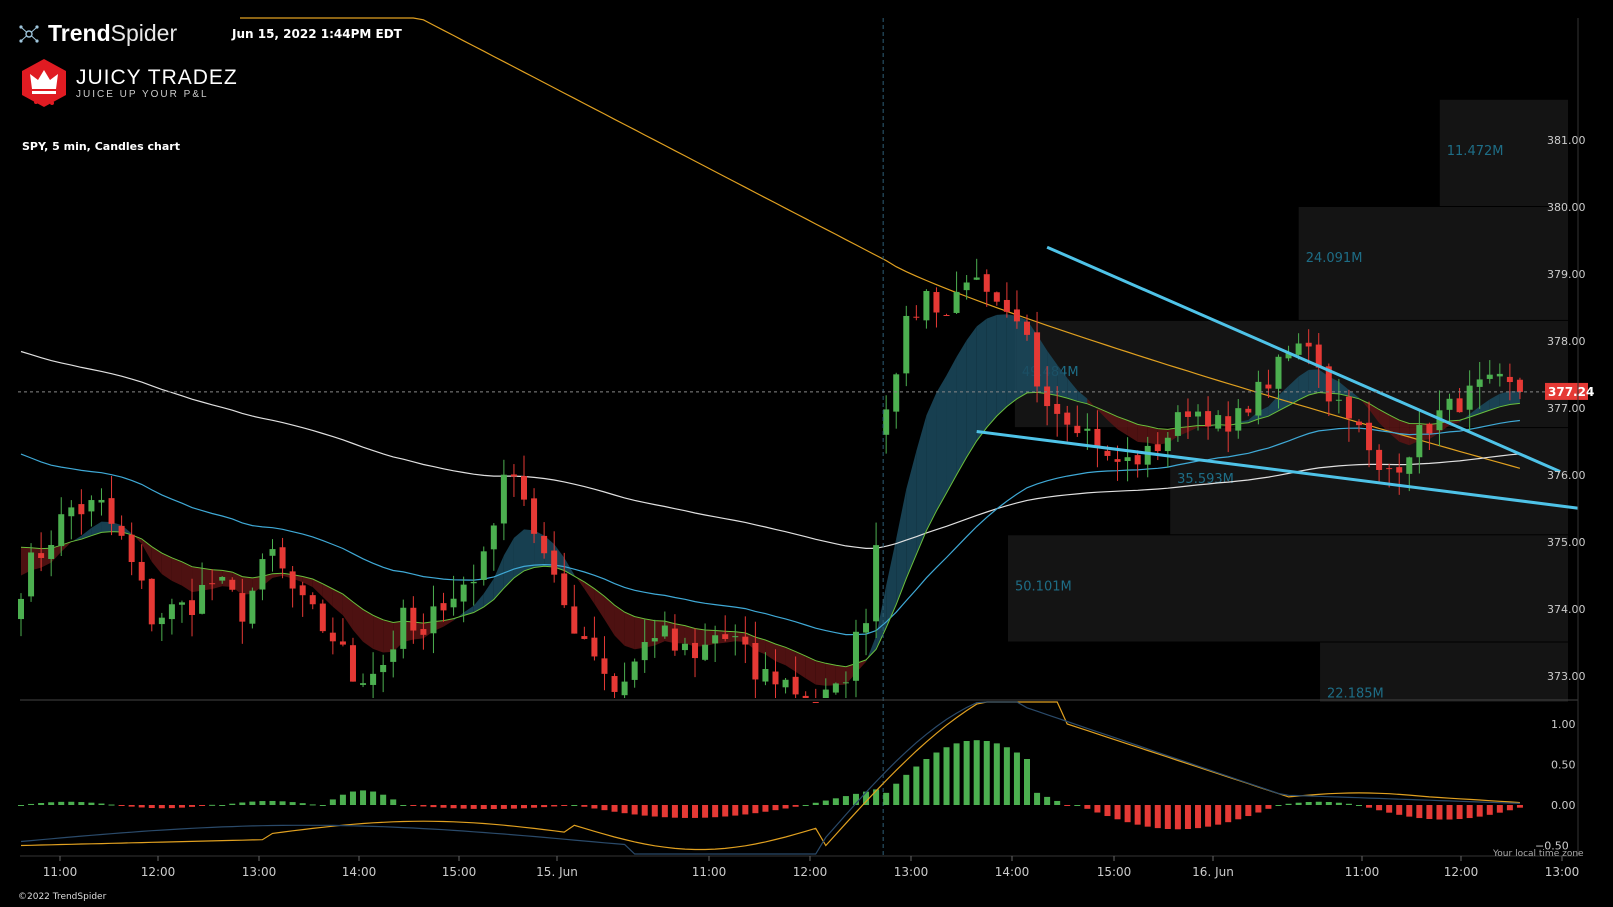 This screenshot has height=907, width=1613. What do you see at coordinates (1563, 805) in the screenshot?
I see `osc-y-tick-label: 0.00` at bounding box center [1563, 805].